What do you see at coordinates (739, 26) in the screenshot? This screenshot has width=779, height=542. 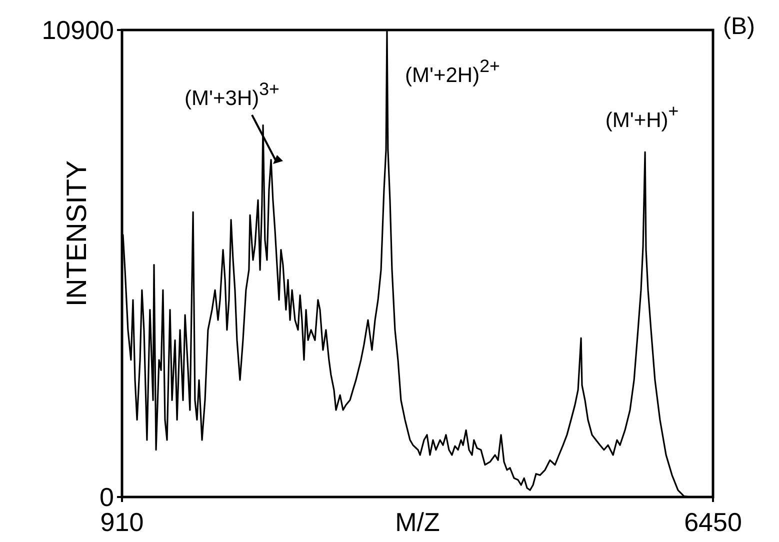 I see `text: (B)` at bounding box center [739, 26].